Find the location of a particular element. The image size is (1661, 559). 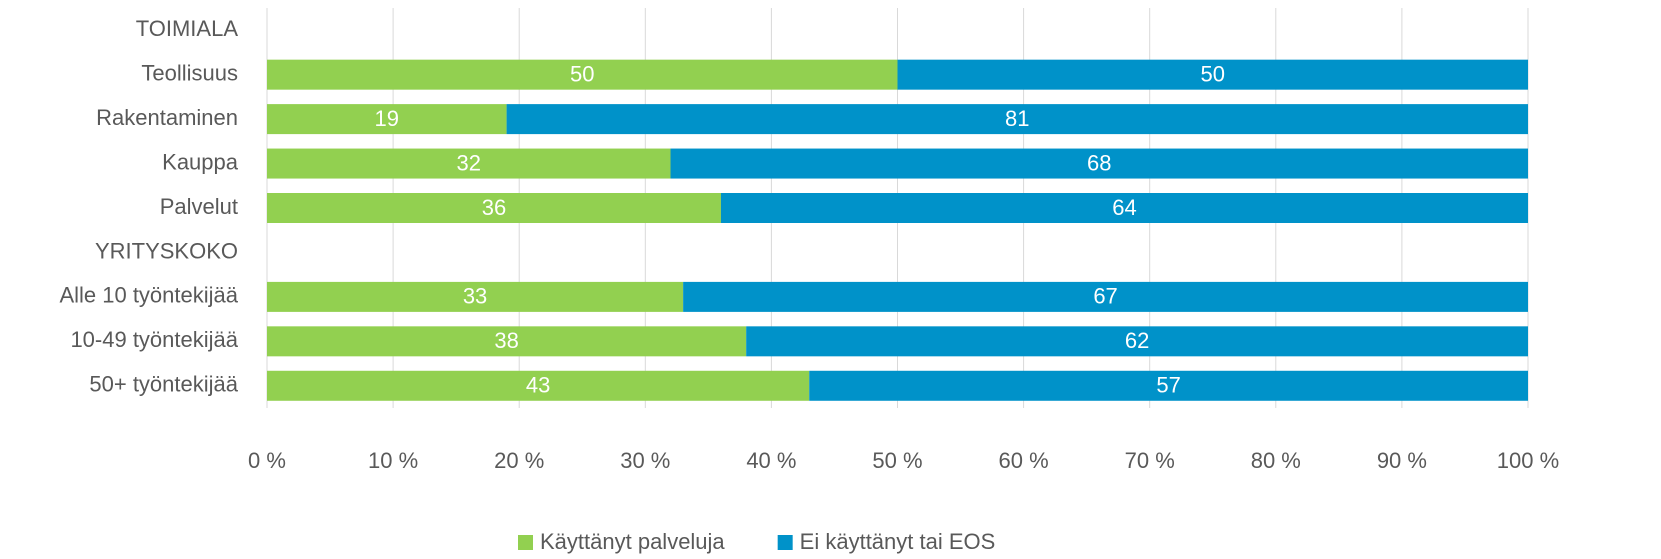

y-tick-label: 50+ työntekijää is located at coordinates (163, 384).